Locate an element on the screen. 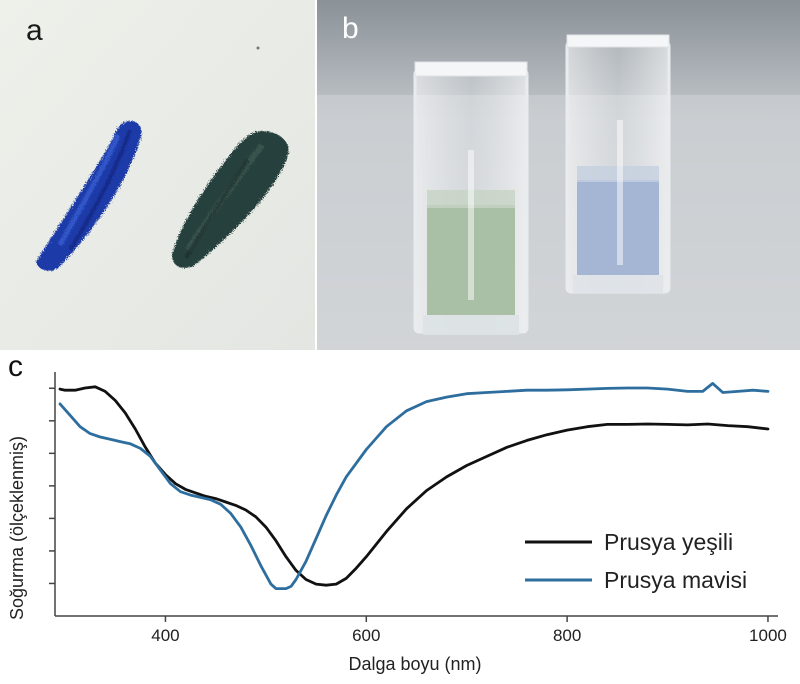 The width and height of the screenshot is (800, 684). x-tick-label: 600 is located at coordinates (366, 635).